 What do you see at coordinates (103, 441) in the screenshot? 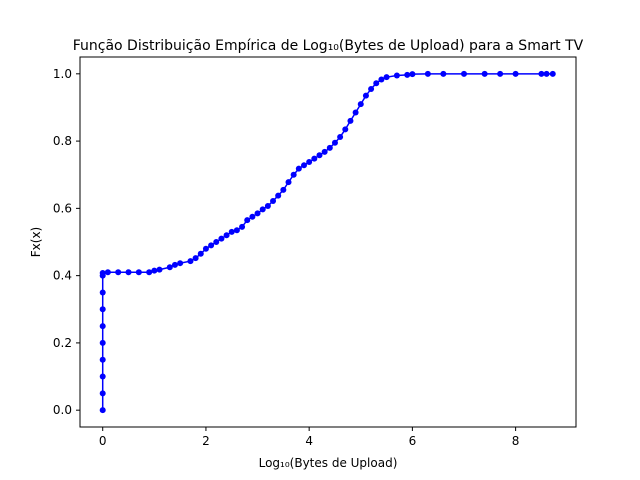
I see `x-tick-label-0: 0` at bounding box center [103, 441].